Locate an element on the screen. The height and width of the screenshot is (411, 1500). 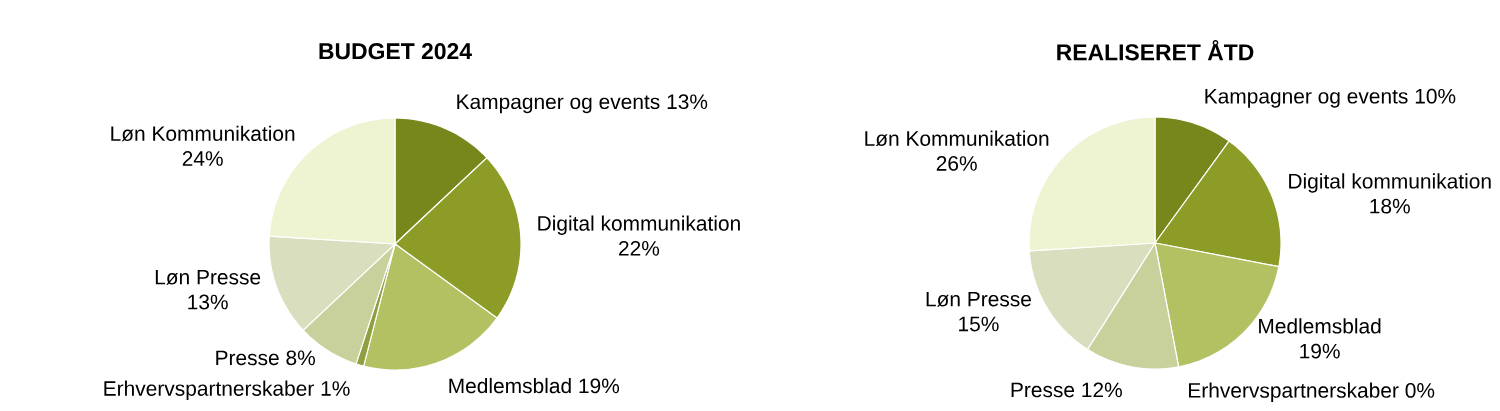
chart-title: BUDGET 2024 is located at coordinates (395, 51).